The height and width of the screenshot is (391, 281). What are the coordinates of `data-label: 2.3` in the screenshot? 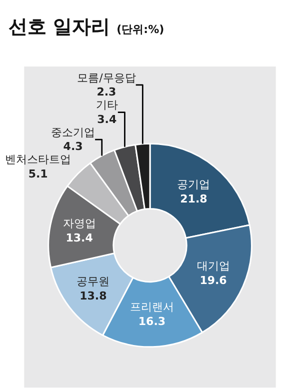 It's located at (106, 92).